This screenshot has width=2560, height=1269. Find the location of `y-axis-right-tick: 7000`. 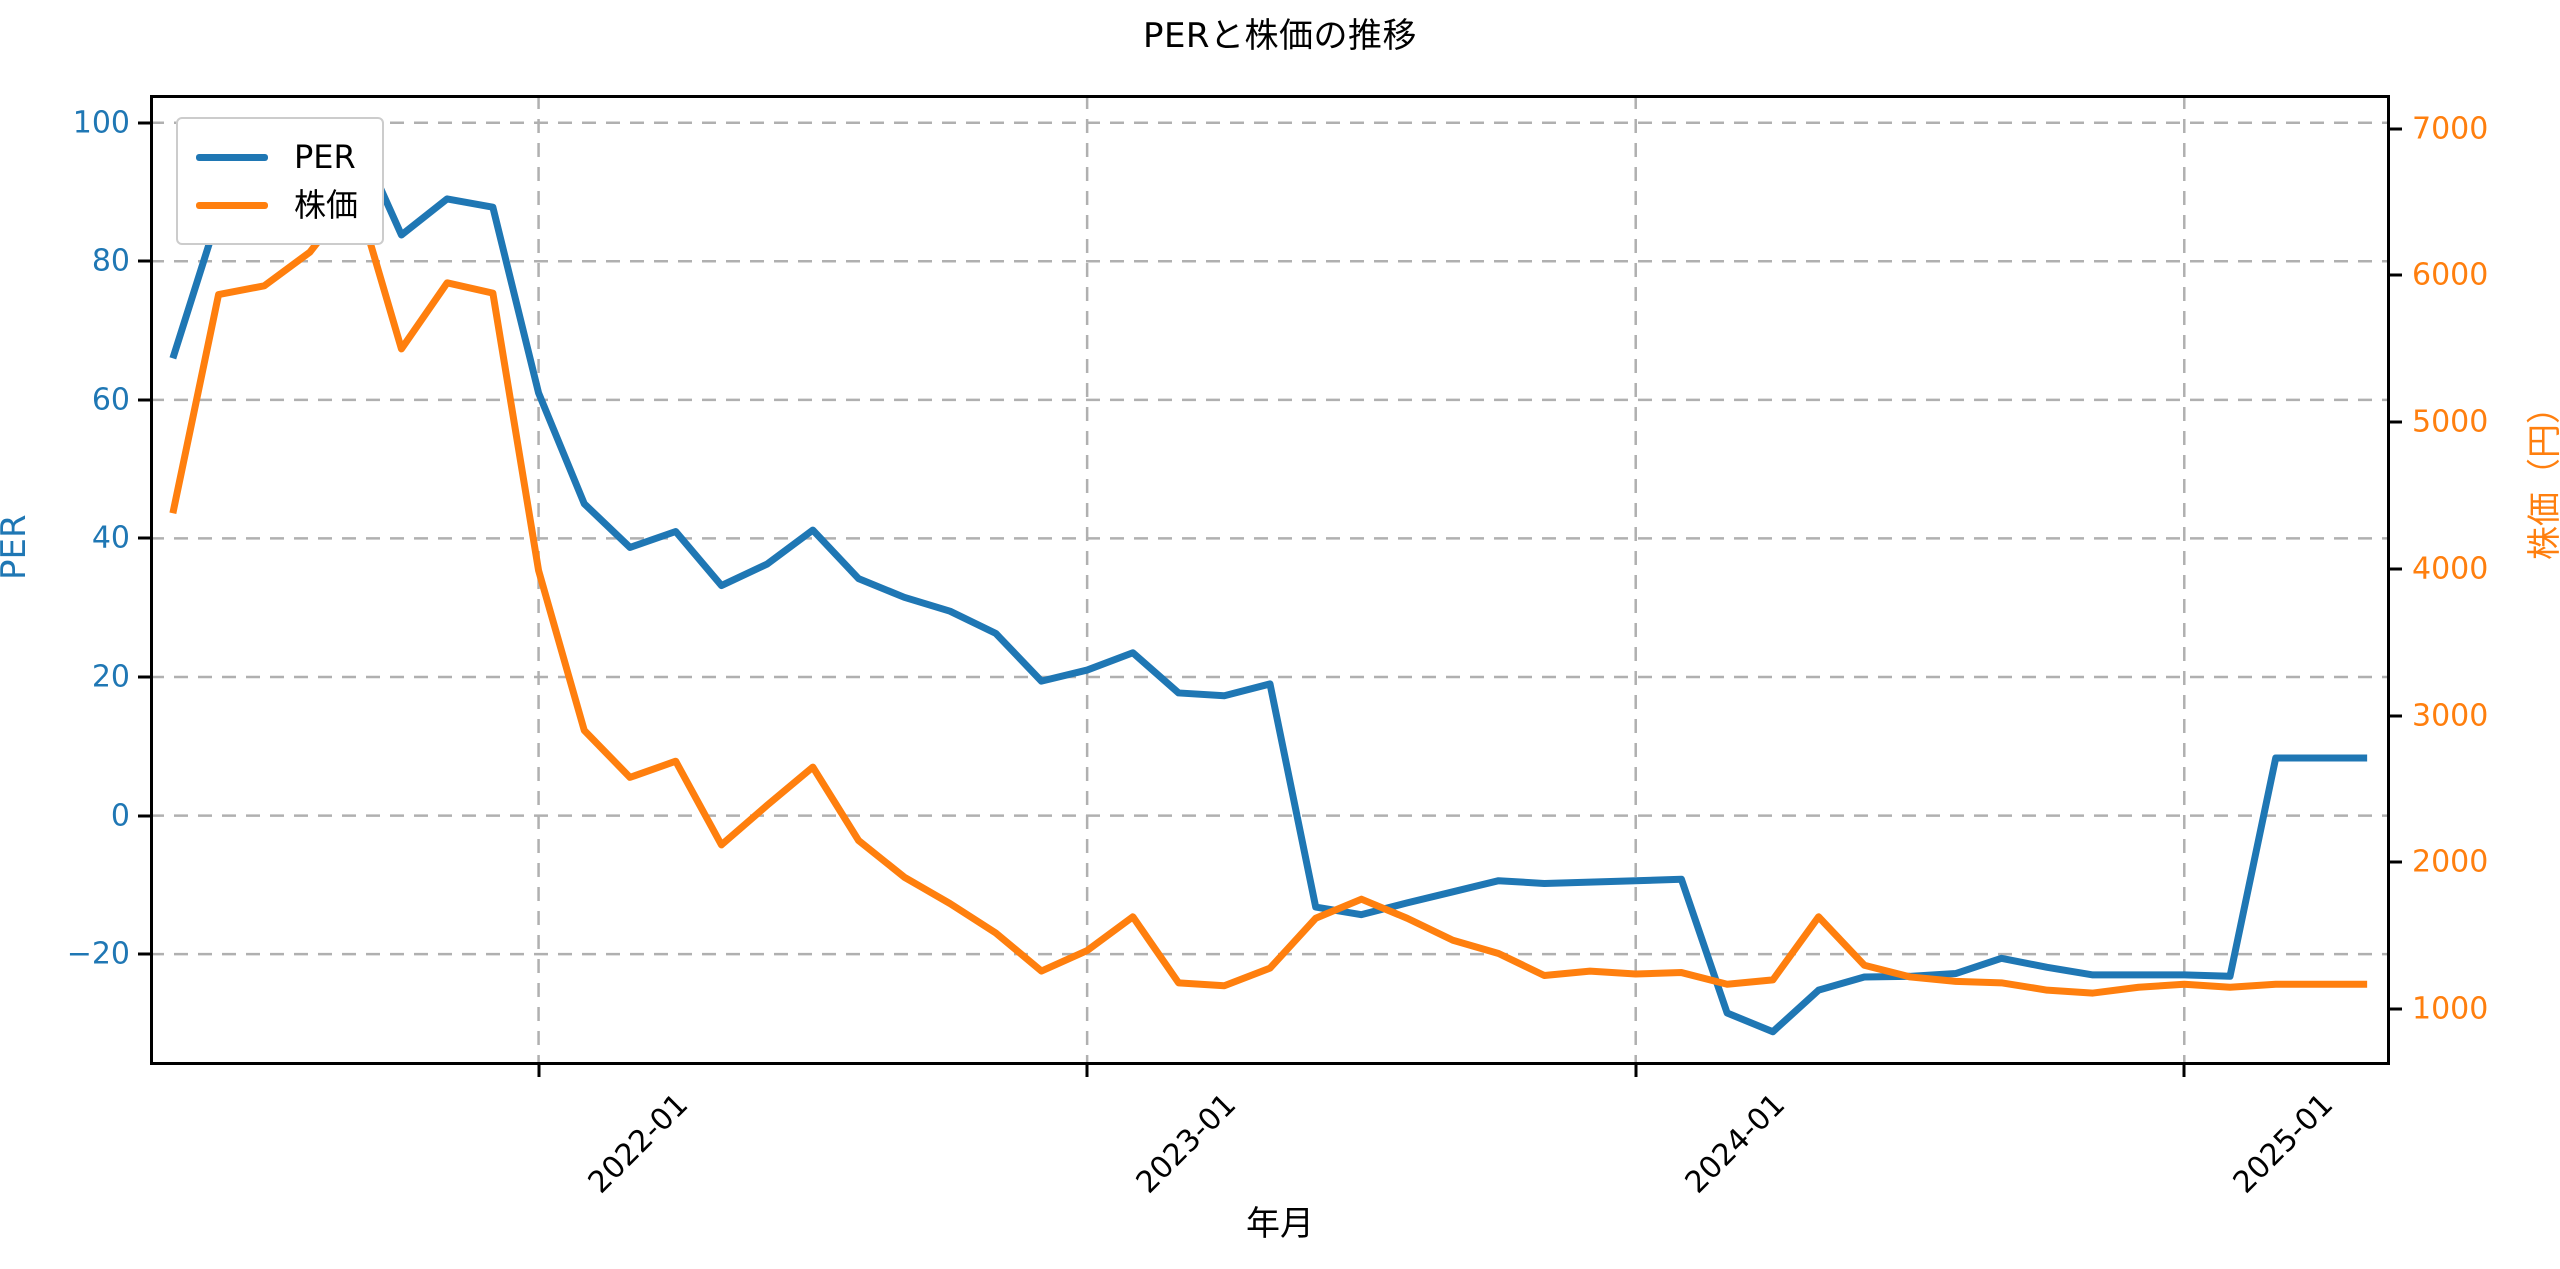

y-axis-right-tick: 7000 is located at coordinates (2450, 129).